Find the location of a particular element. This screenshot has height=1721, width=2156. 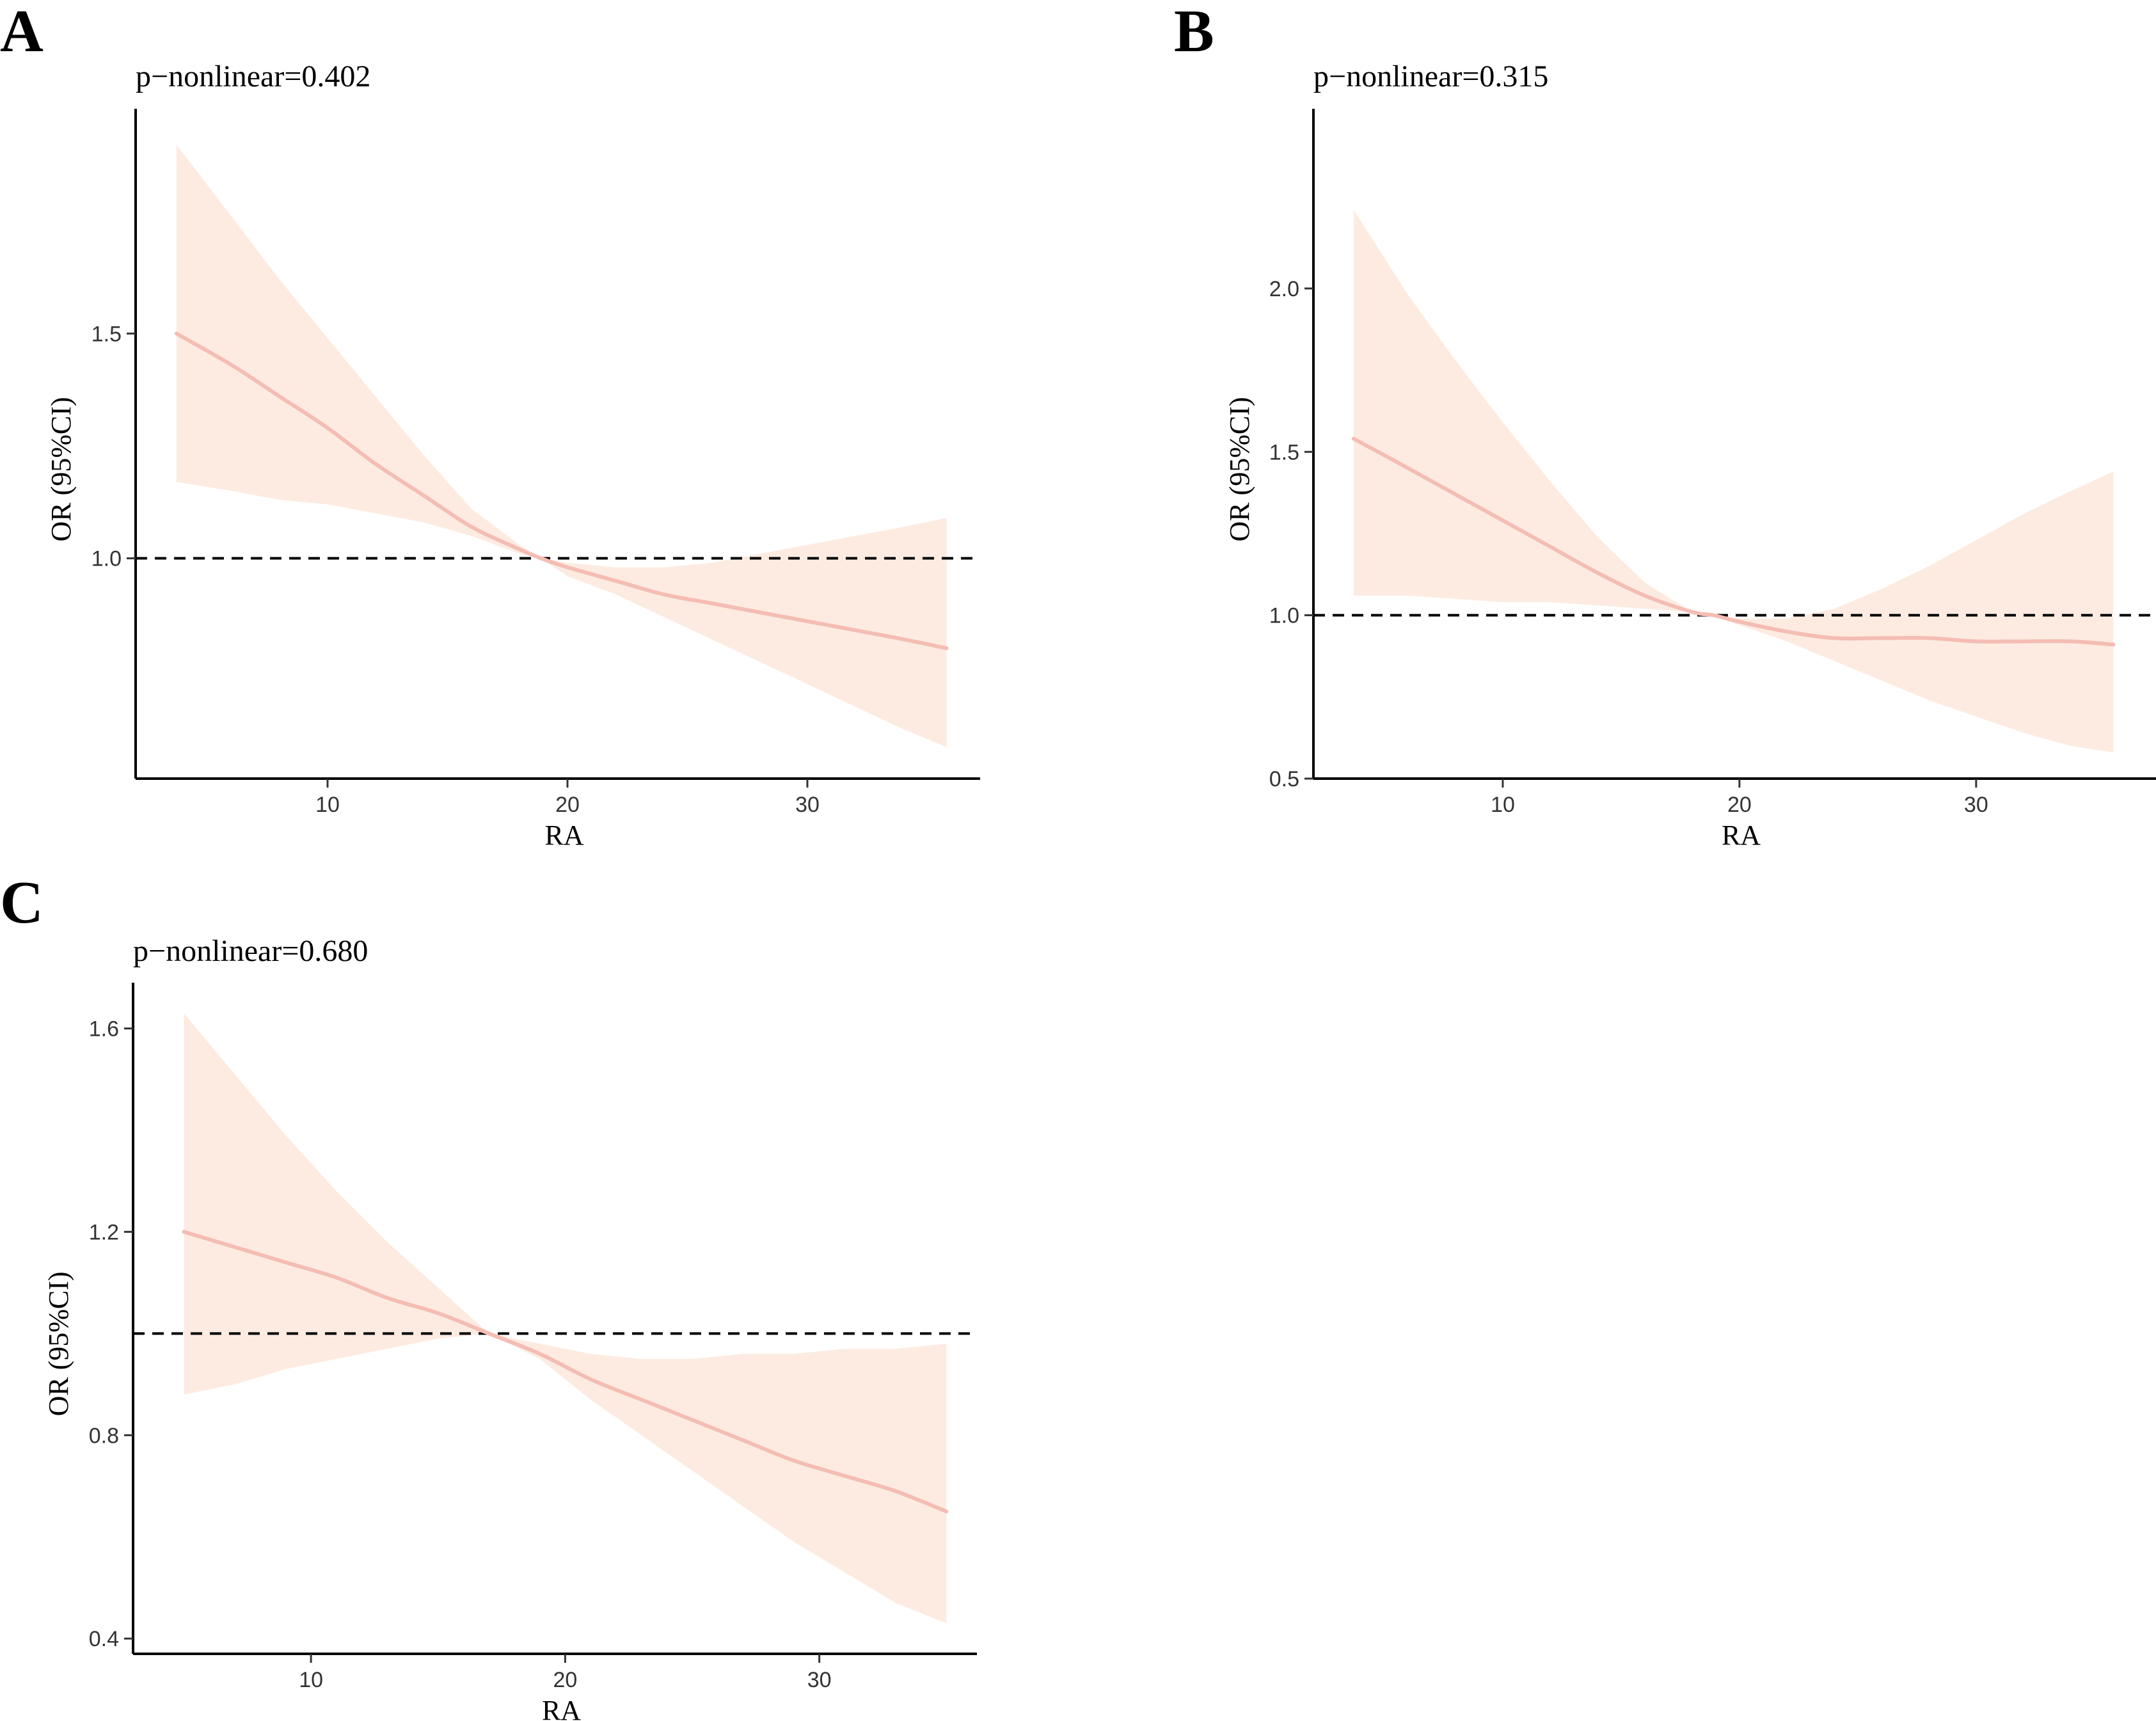

p-nonlinear-annotation: p−nonlinear=0.315 is located at coordinates (1430, 76).